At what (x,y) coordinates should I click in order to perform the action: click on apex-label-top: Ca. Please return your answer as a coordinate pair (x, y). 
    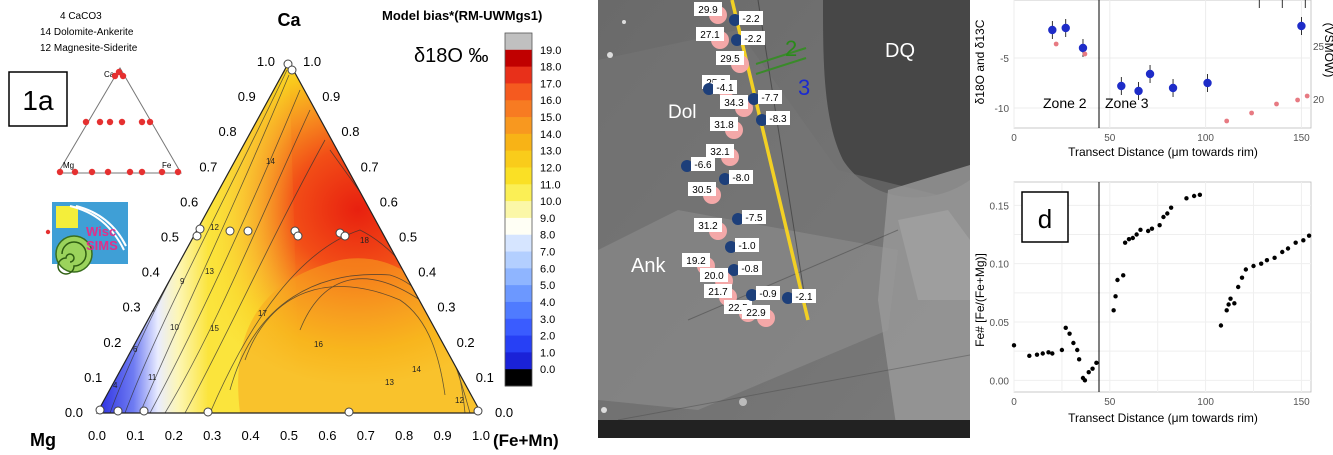
    Looking at the image, I should click on (289, 20).